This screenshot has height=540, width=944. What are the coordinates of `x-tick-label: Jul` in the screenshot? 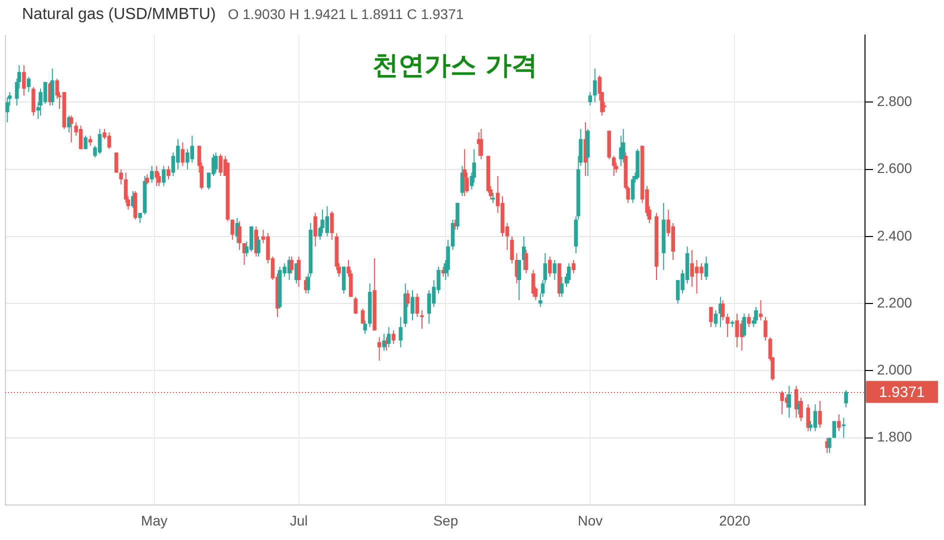 It's located at (299, 520).